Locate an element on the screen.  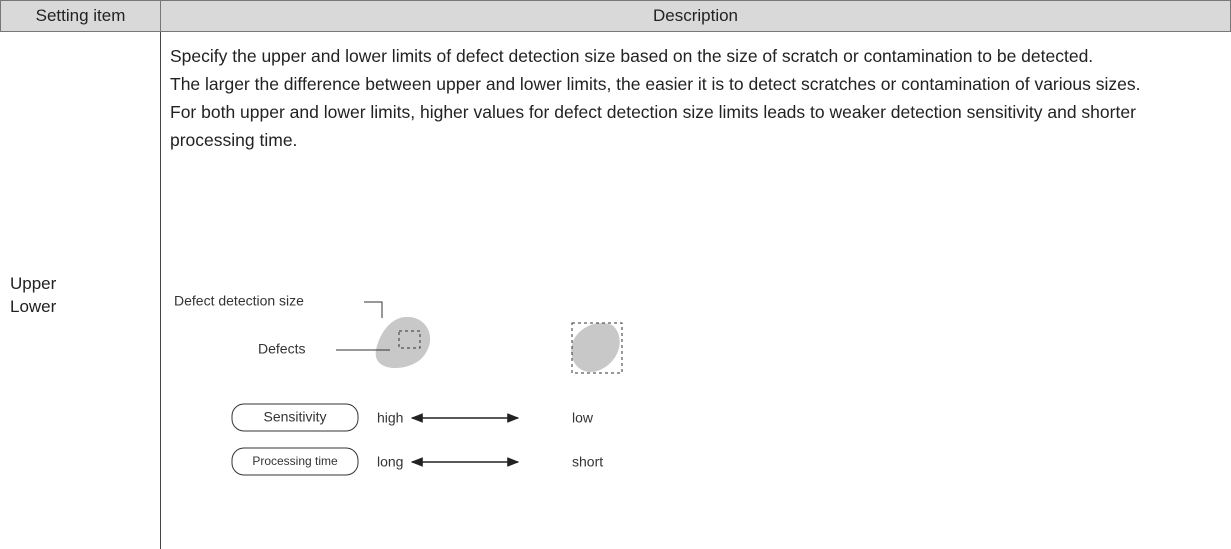
setting-item: Upper Lower is located at coordinates (33, 295).